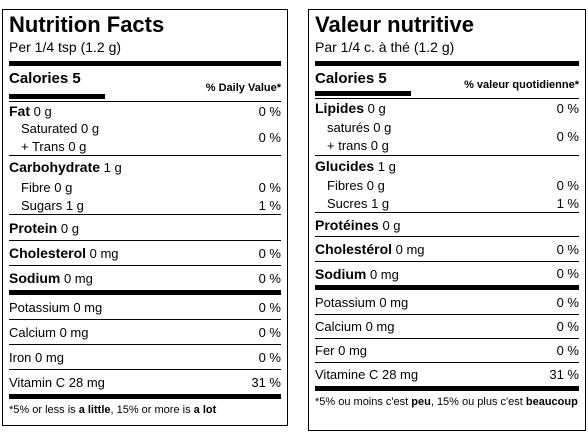  What do you see at coordinates (357, 274) in the screenshot?
I see `nutrient: Sodium 0 mg` at bounding box center [357, 274].